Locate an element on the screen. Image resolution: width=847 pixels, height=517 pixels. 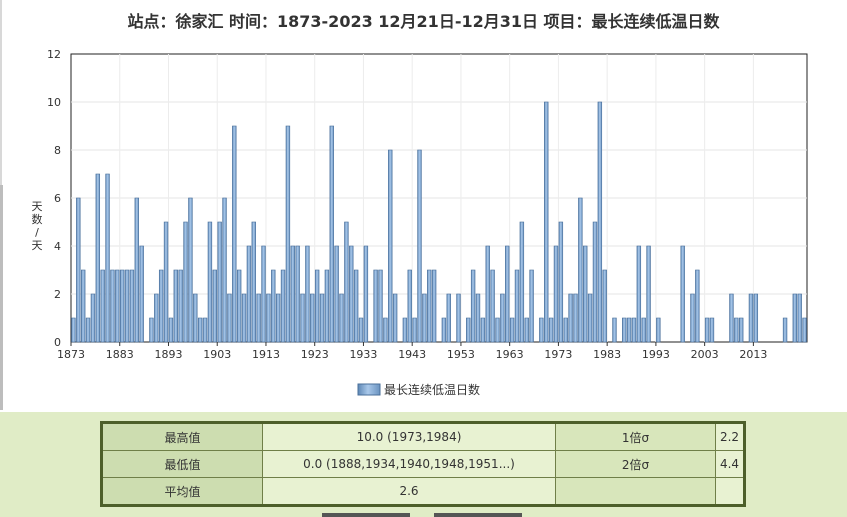
legend-swatch is located at coordinates (369, 389).